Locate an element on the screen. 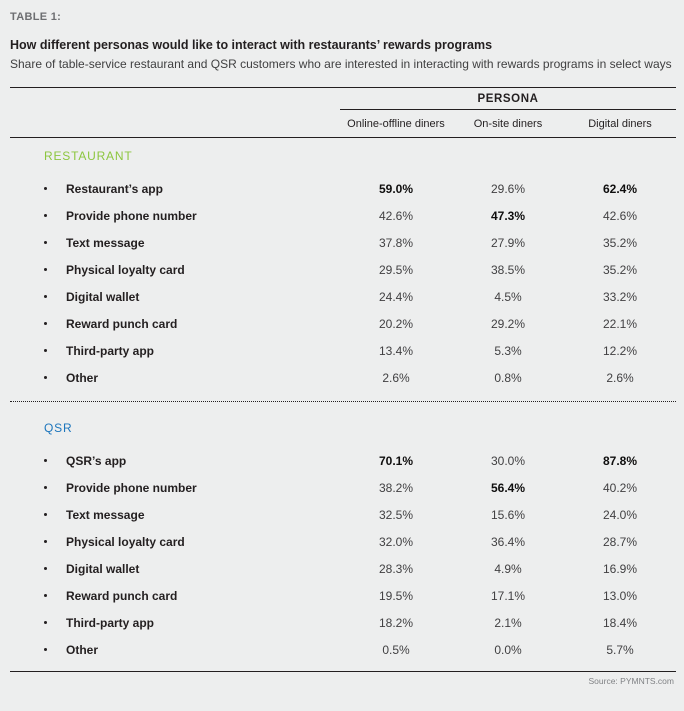  cell-on-site-diners: 56.4% is located at coordinates (508, 487).